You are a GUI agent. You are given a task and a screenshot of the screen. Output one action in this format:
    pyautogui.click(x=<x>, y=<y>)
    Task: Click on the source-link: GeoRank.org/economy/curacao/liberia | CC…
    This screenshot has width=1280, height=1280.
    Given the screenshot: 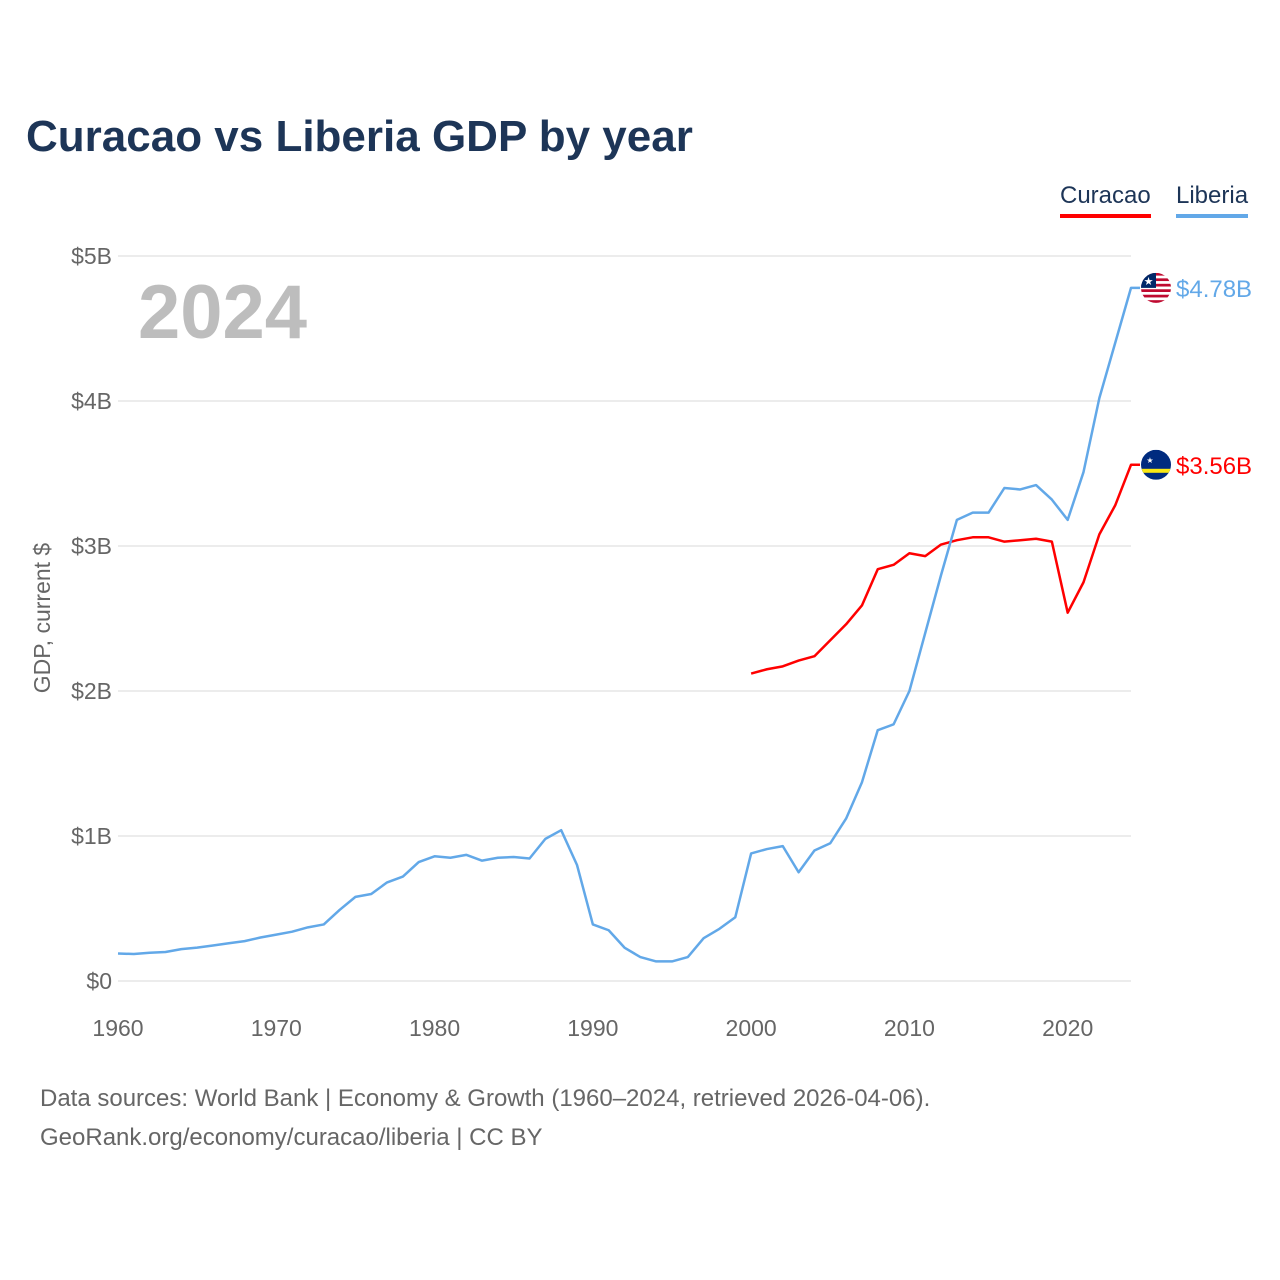 What is the action you would take?
    pyautogui.click(x=291, y=1137)
    